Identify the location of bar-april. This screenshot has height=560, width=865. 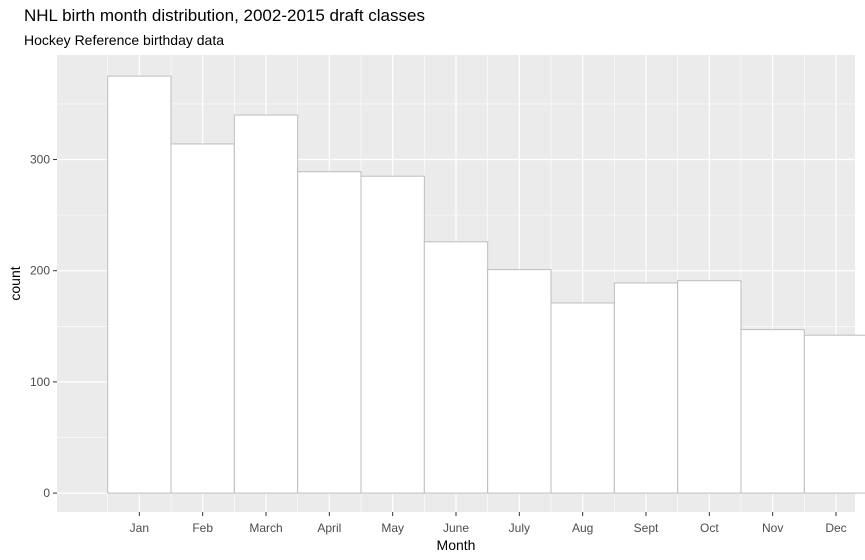
(329, 332).